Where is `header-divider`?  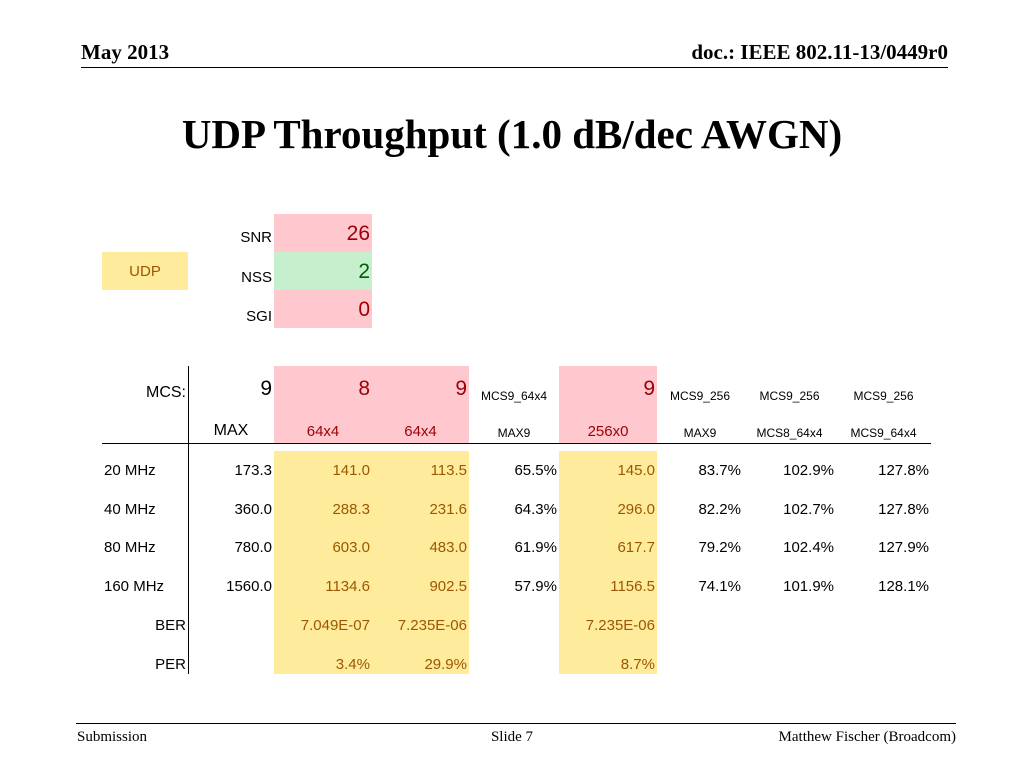
header-divider is located at coordinates (514, 67).